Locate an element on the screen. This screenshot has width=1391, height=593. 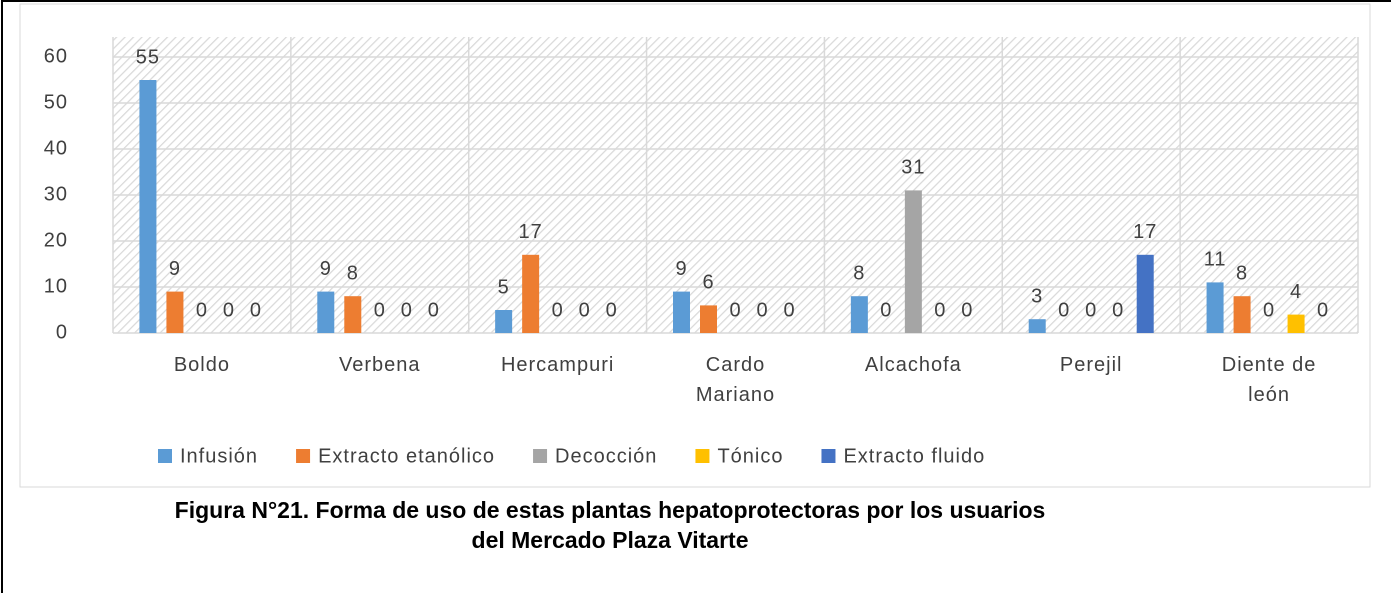
data-label: 4 is located at coordinates (1296, 292).